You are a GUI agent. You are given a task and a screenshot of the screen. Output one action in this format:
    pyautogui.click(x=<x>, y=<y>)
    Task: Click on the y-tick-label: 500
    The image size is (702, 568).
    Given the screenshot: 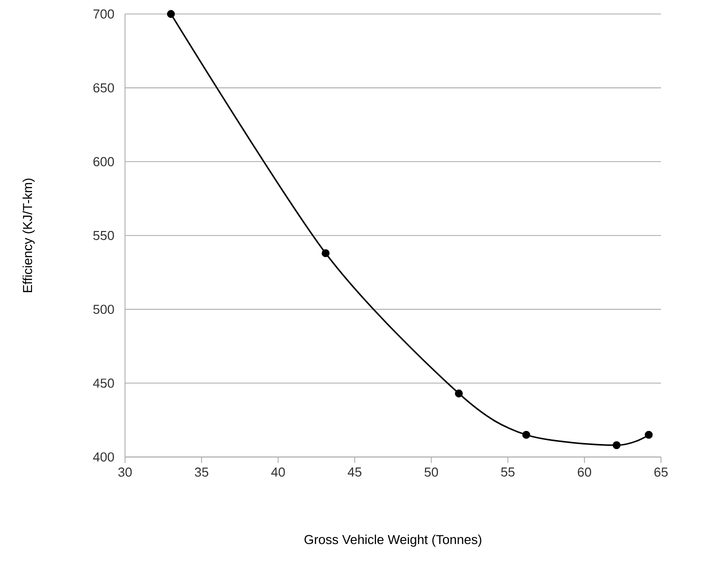 What is the action you would take?
    pyautogui.click(x=103, y=309)
    